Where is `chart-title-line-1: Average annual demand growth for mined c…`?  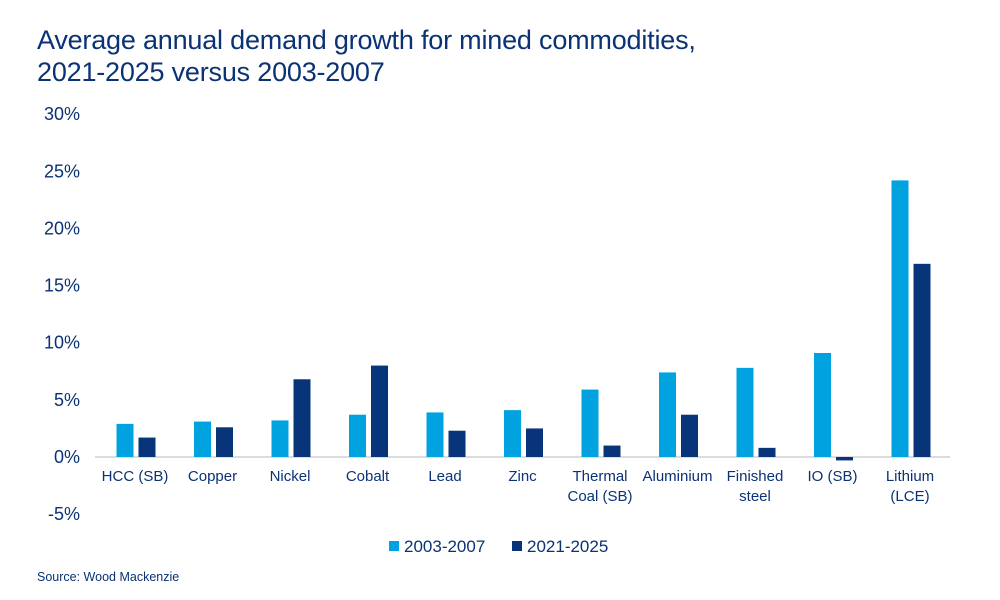 chart-title-line-1: Average annual demand growth for mined c… is located at coordinates (366, 40).